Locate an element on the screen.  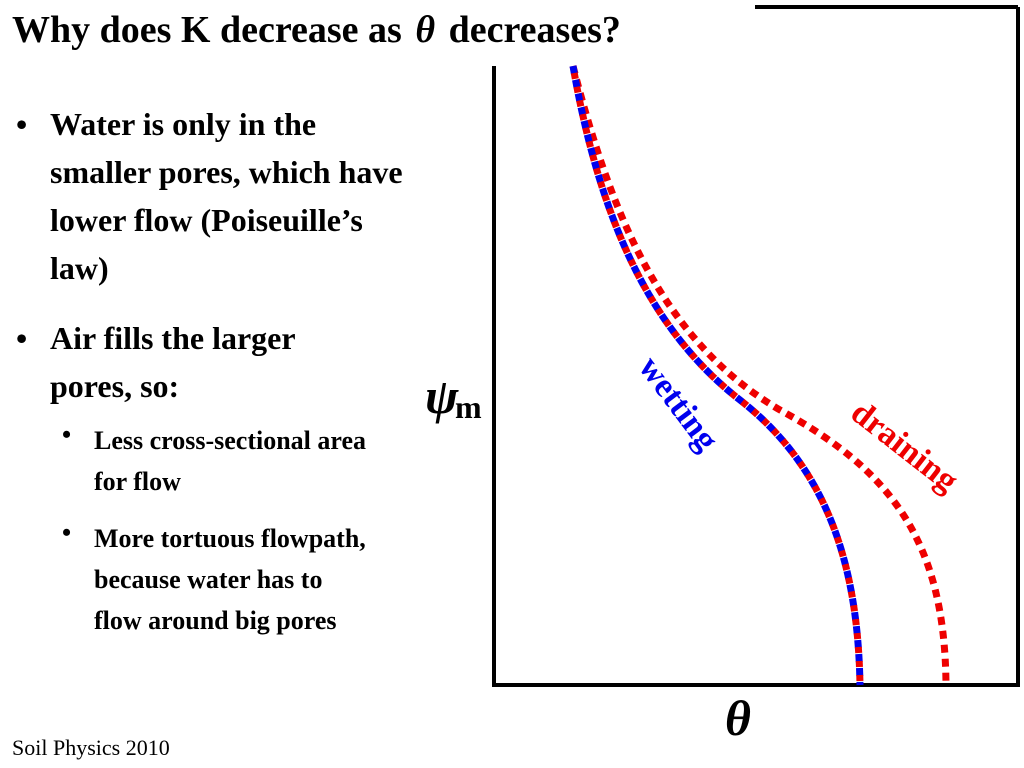
bullet-item: • Air fills the larger pores, so: is located at coordinates (212, 362).